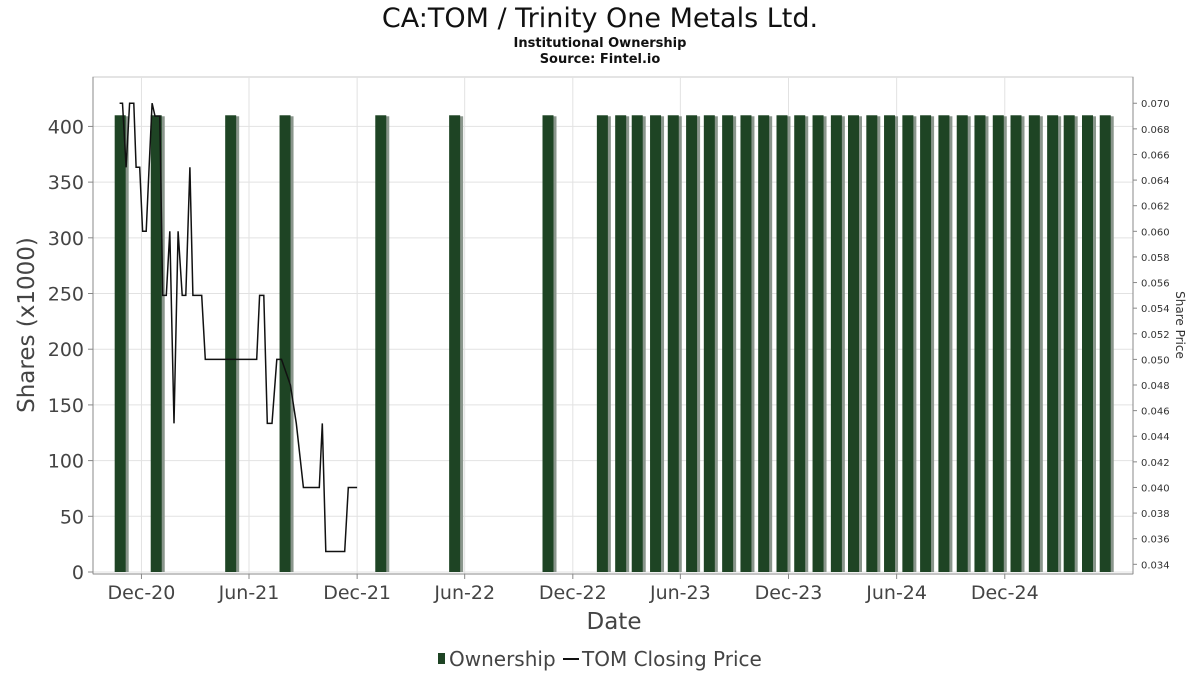 The image size is (1200, 675). Describe the element at coordinates (441, 658) in the screenshot. I see `legend-ownership-swatch` at that location.